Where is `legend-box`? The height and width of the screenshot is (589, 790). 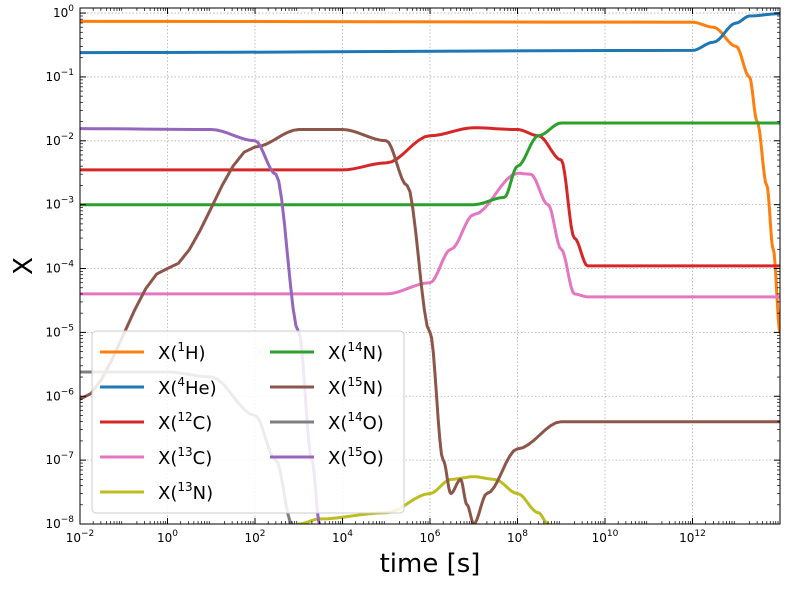
legend-box is located at coordinates (248, 422).